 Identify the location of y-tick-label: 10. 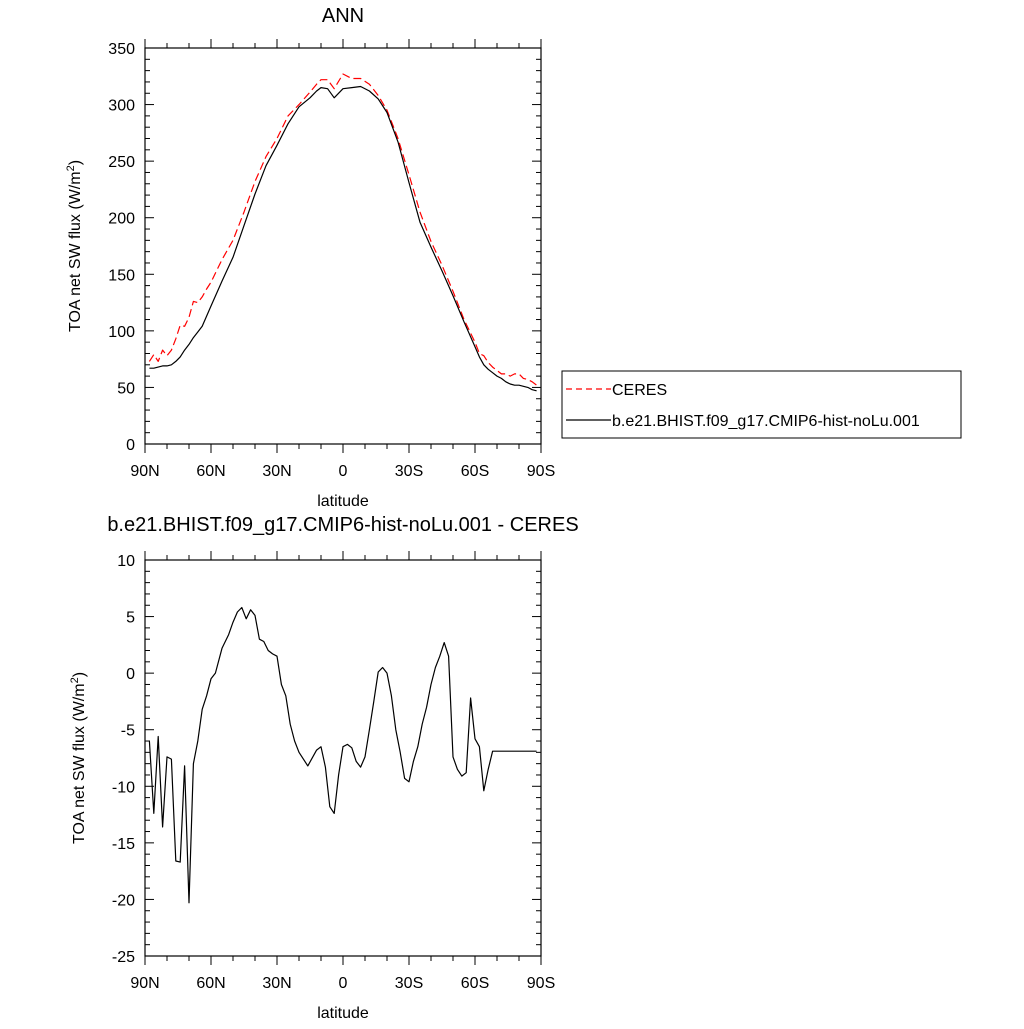
(126, 561).